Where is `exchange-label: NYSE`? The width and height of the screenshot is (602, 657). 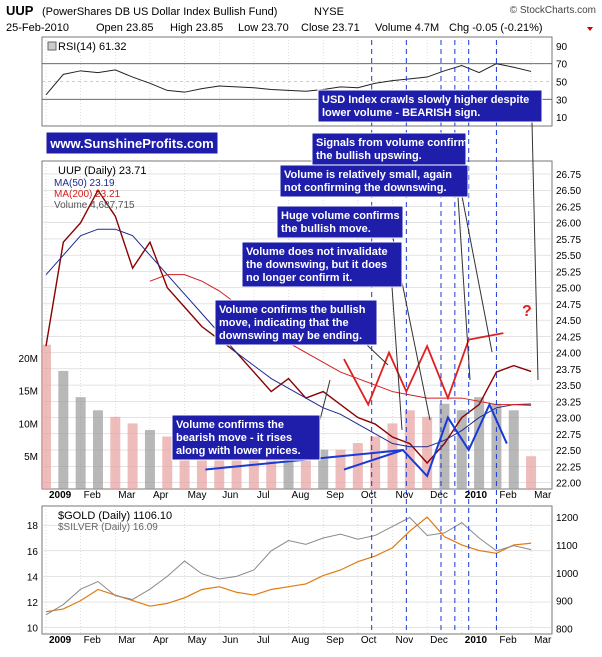 exchange-label: NYSE is located at coordinates (329, 12).